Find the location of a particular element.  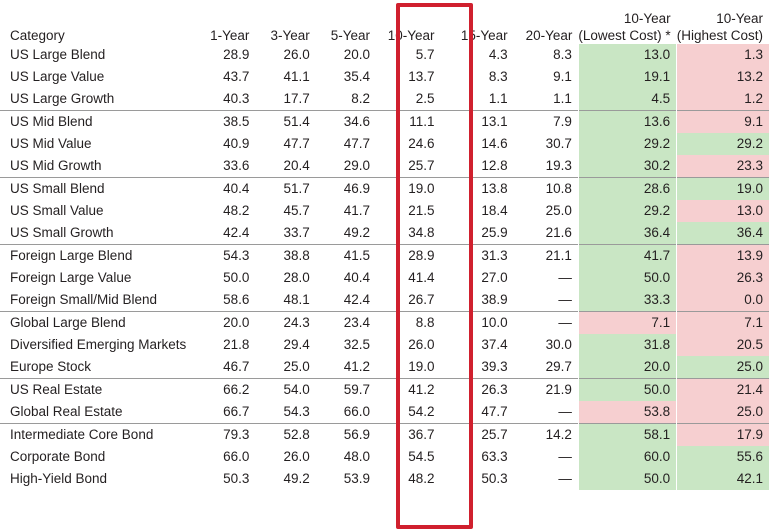

header-3-year: 3-Year is located at coordinates (290, 35).